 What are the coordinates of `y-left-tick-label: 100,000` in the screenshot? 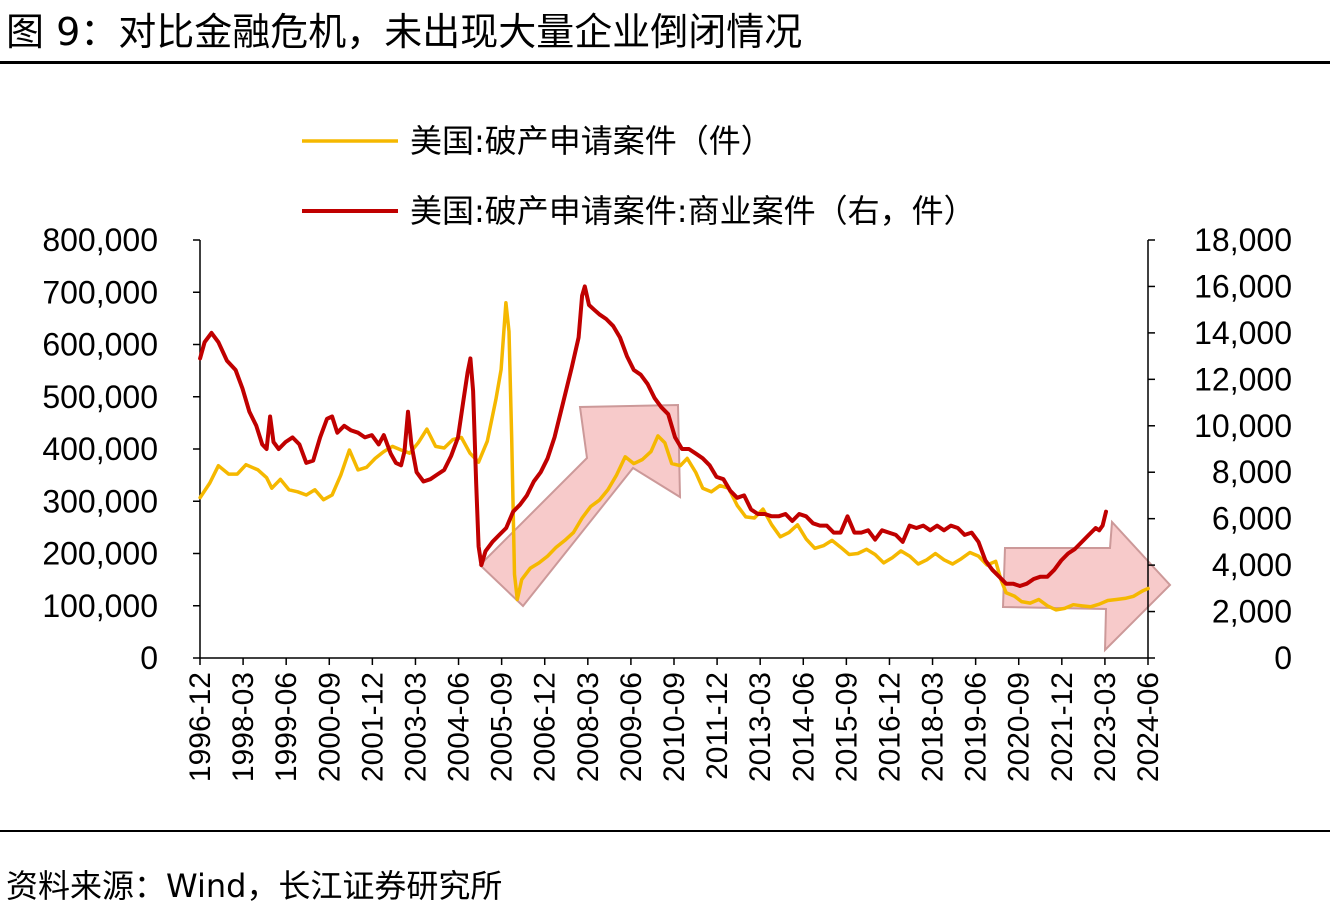 It's located at (100, 606).